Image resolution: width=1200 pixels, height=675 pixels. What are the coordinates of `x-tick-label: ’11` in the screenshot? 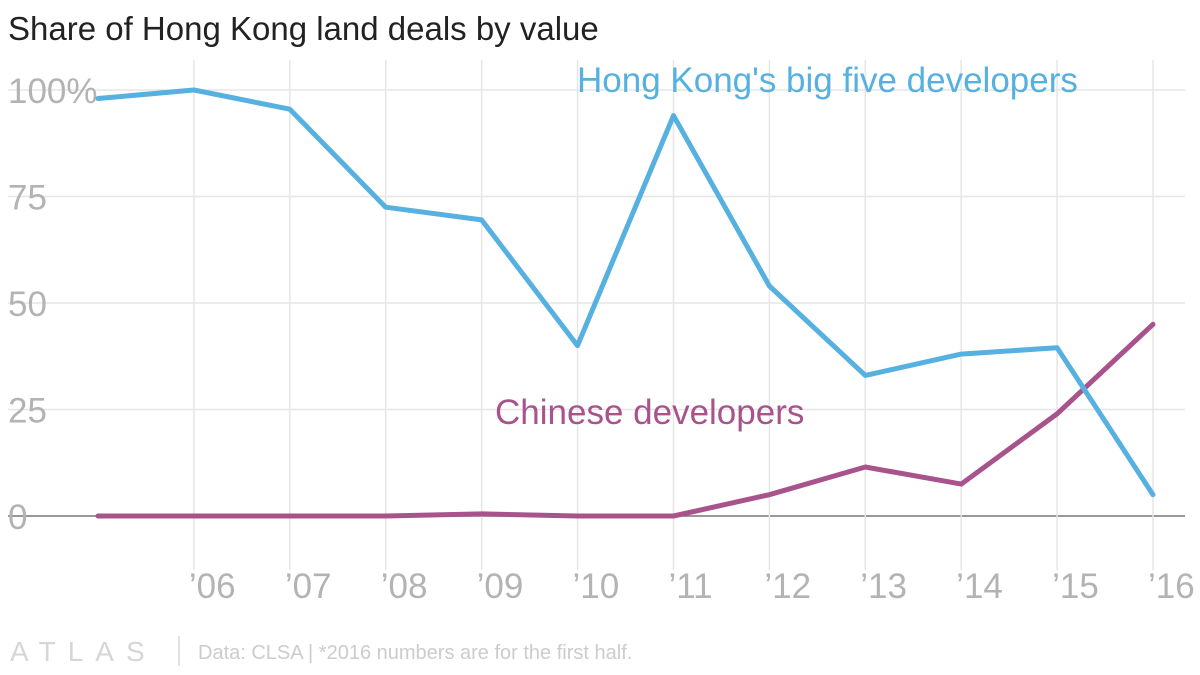 It's located at (690, 586).